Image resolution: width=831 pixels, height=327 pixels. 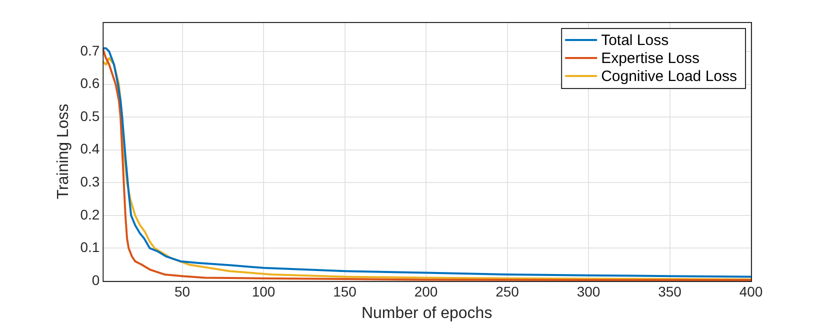 I want to click on x-tick-label: 250, so click(x=508, y=291).